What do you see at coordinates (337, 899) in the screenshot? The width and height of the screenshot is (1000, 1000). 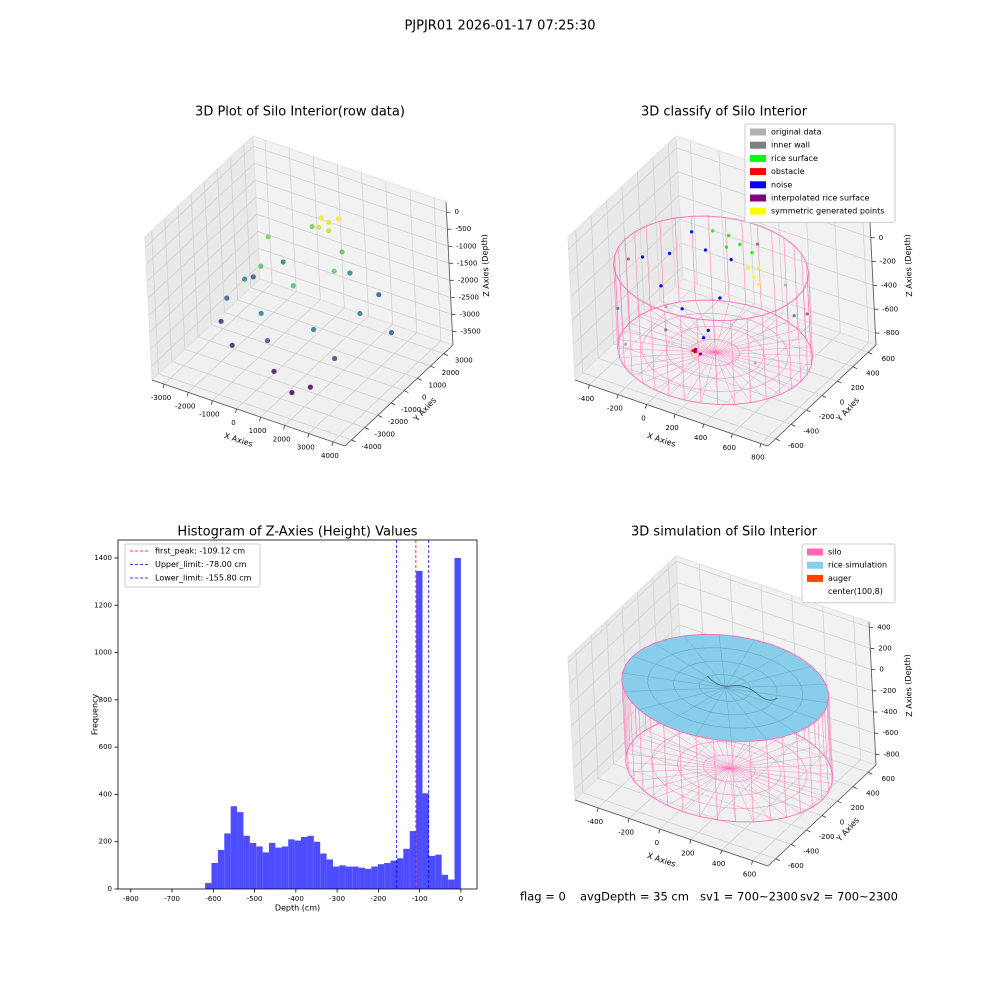 I see `x-tick-label: -300` at bounding box center [337, 899].